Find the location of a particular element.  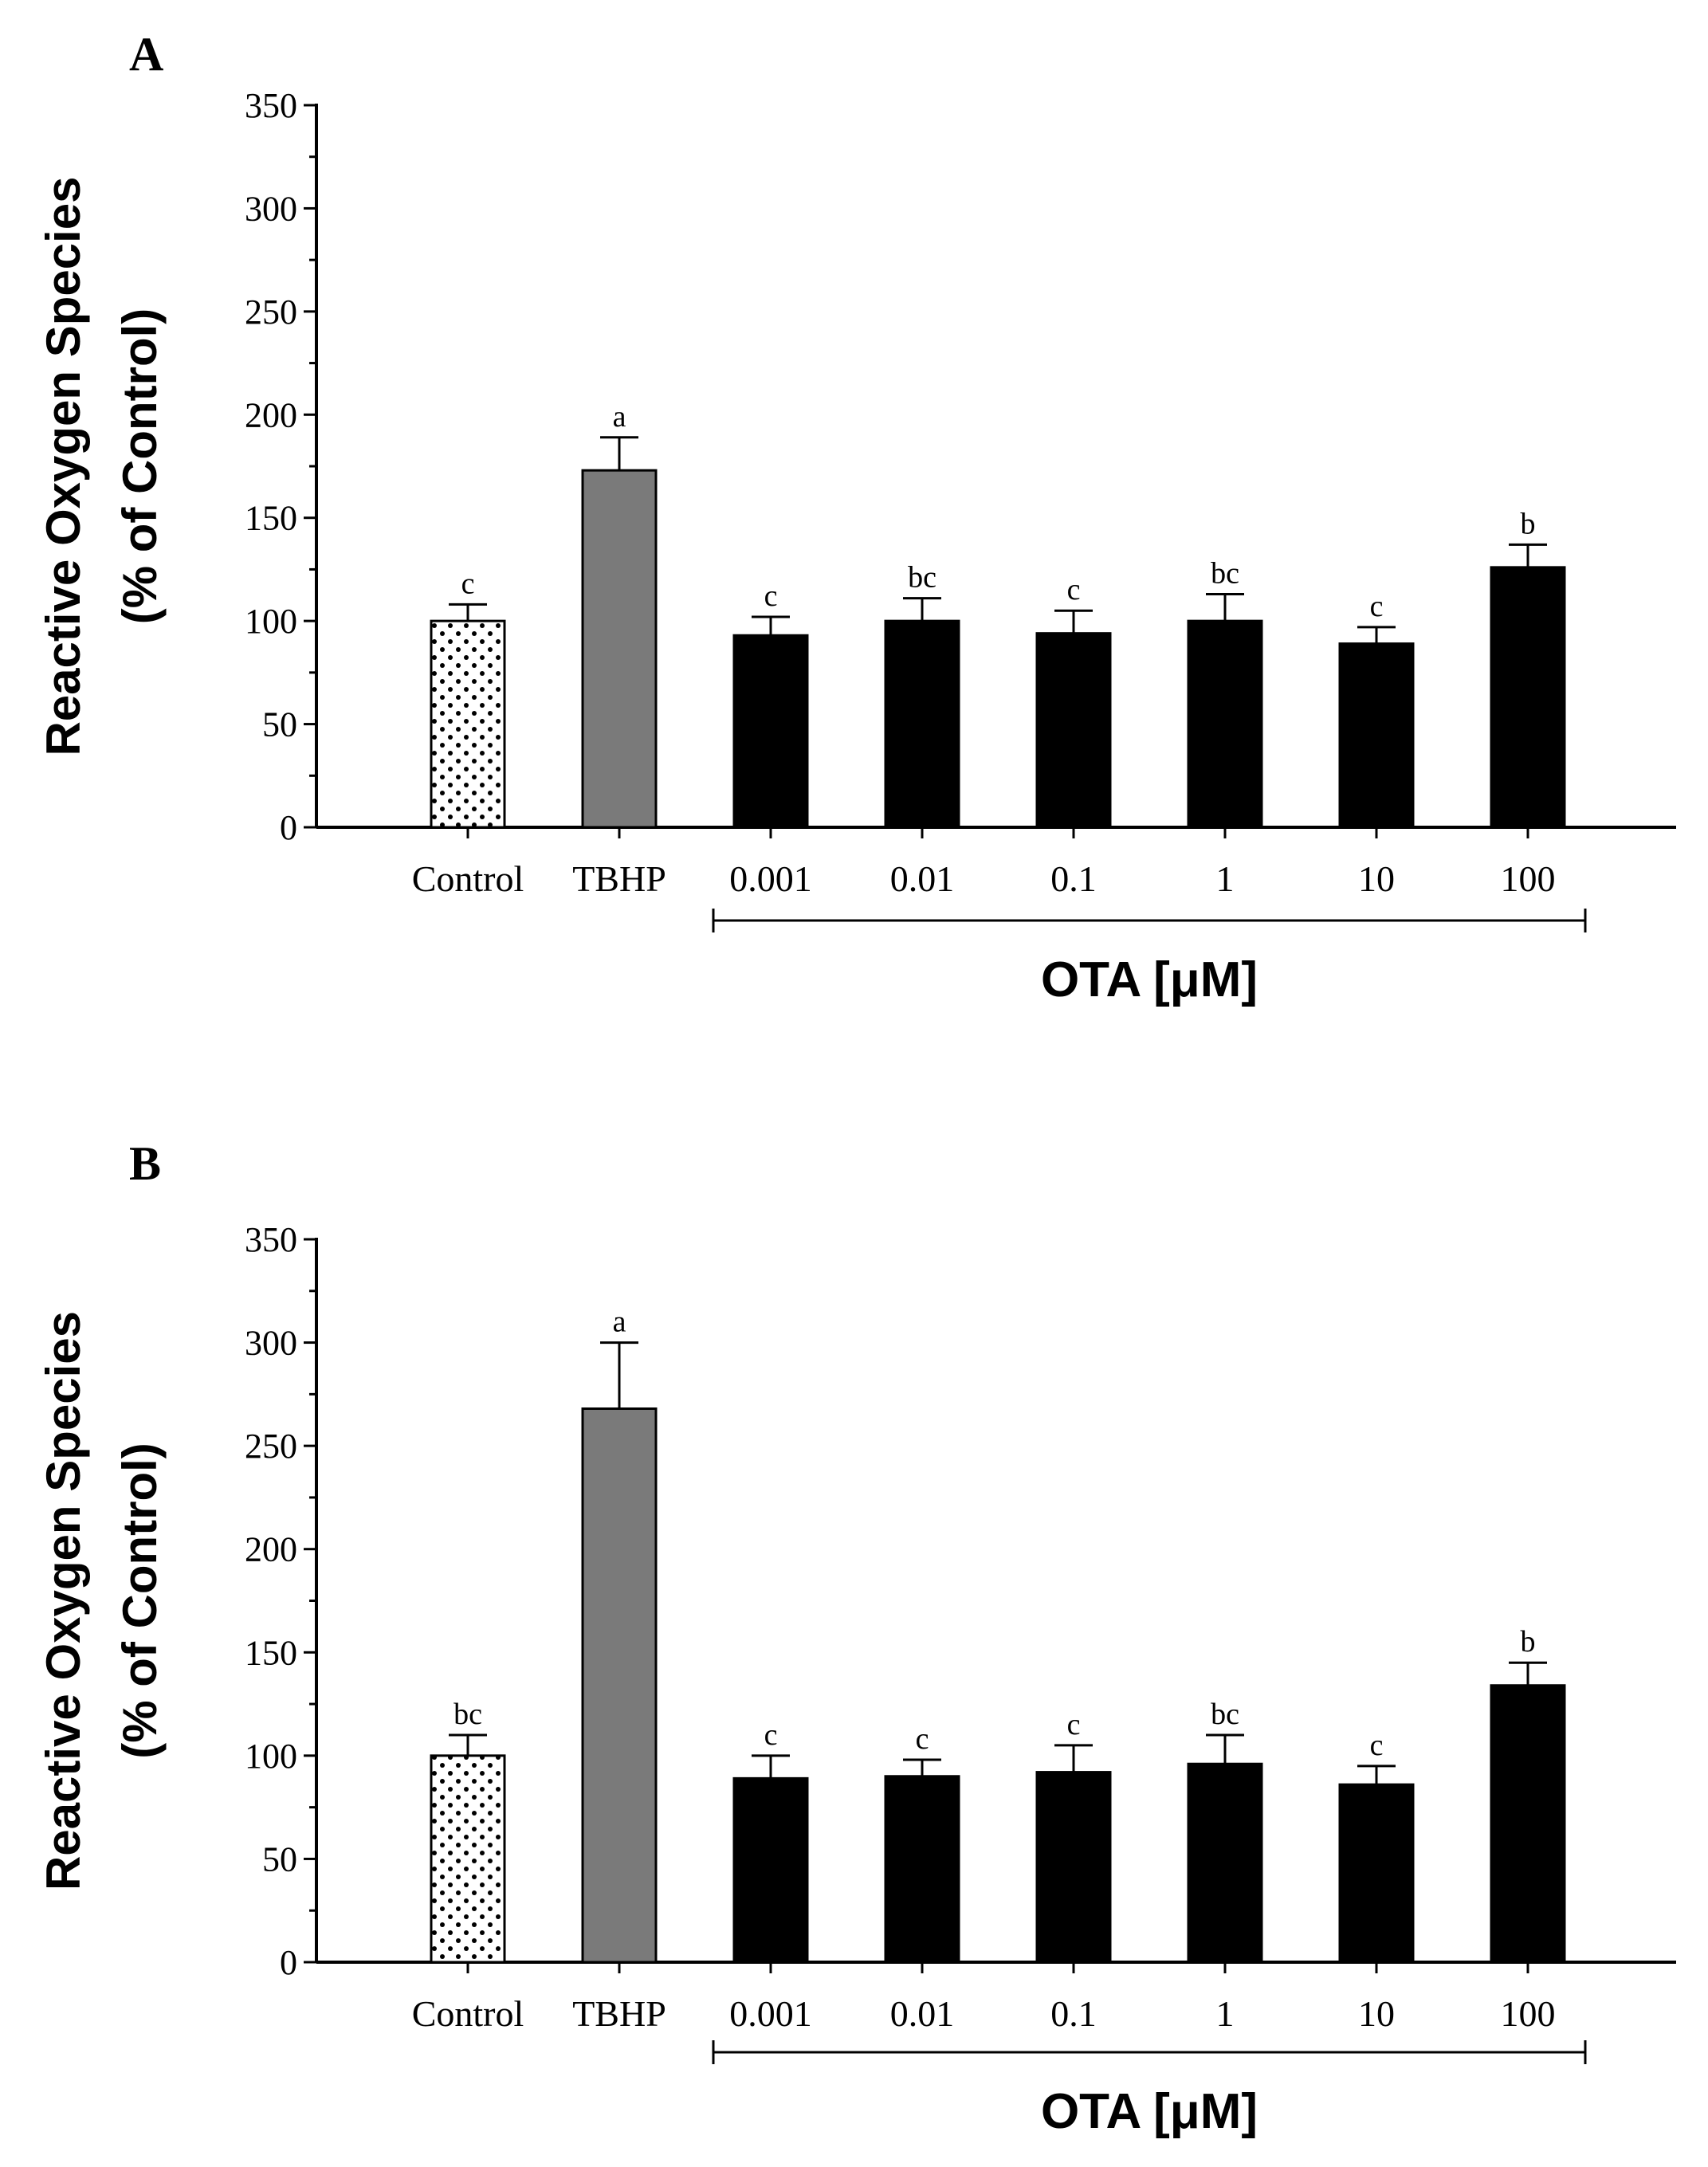

panel-label: B is located at coordinates (145, 1163).